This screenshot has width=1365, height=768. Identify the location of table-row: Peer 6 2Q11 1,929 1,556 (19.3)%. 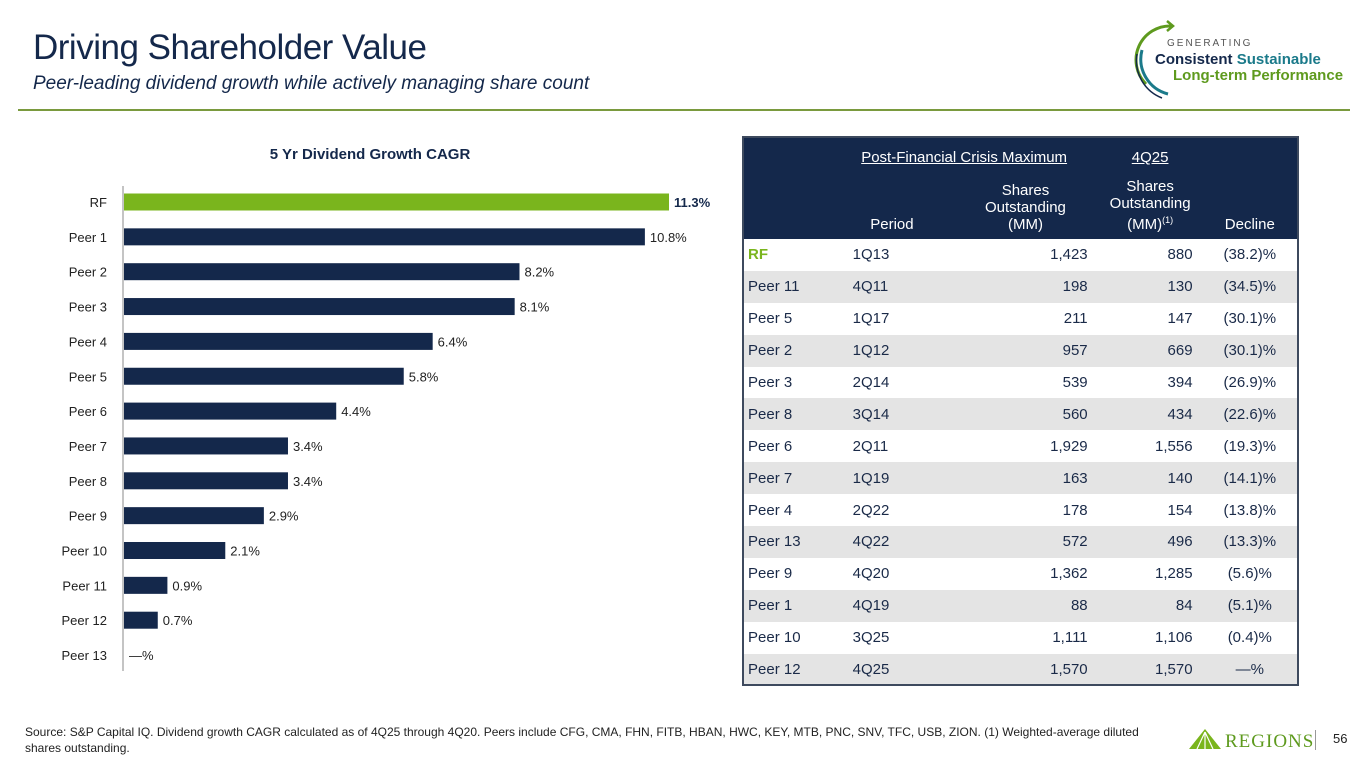
(1020, 446).